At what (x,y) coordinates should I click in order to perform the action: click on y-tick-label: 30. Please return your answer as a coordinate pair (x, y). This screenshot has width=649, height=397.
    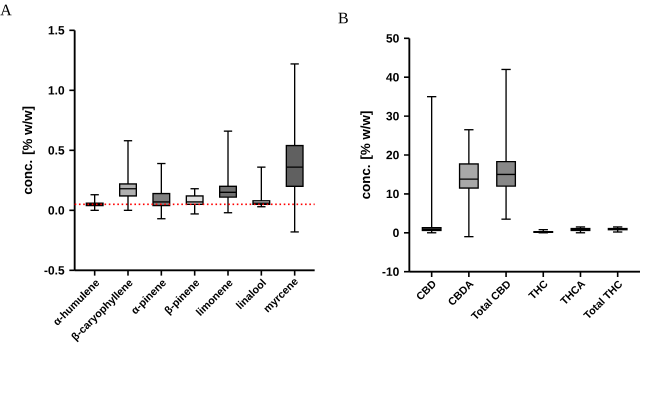
    Looking at the image, I should click on (392, 116).